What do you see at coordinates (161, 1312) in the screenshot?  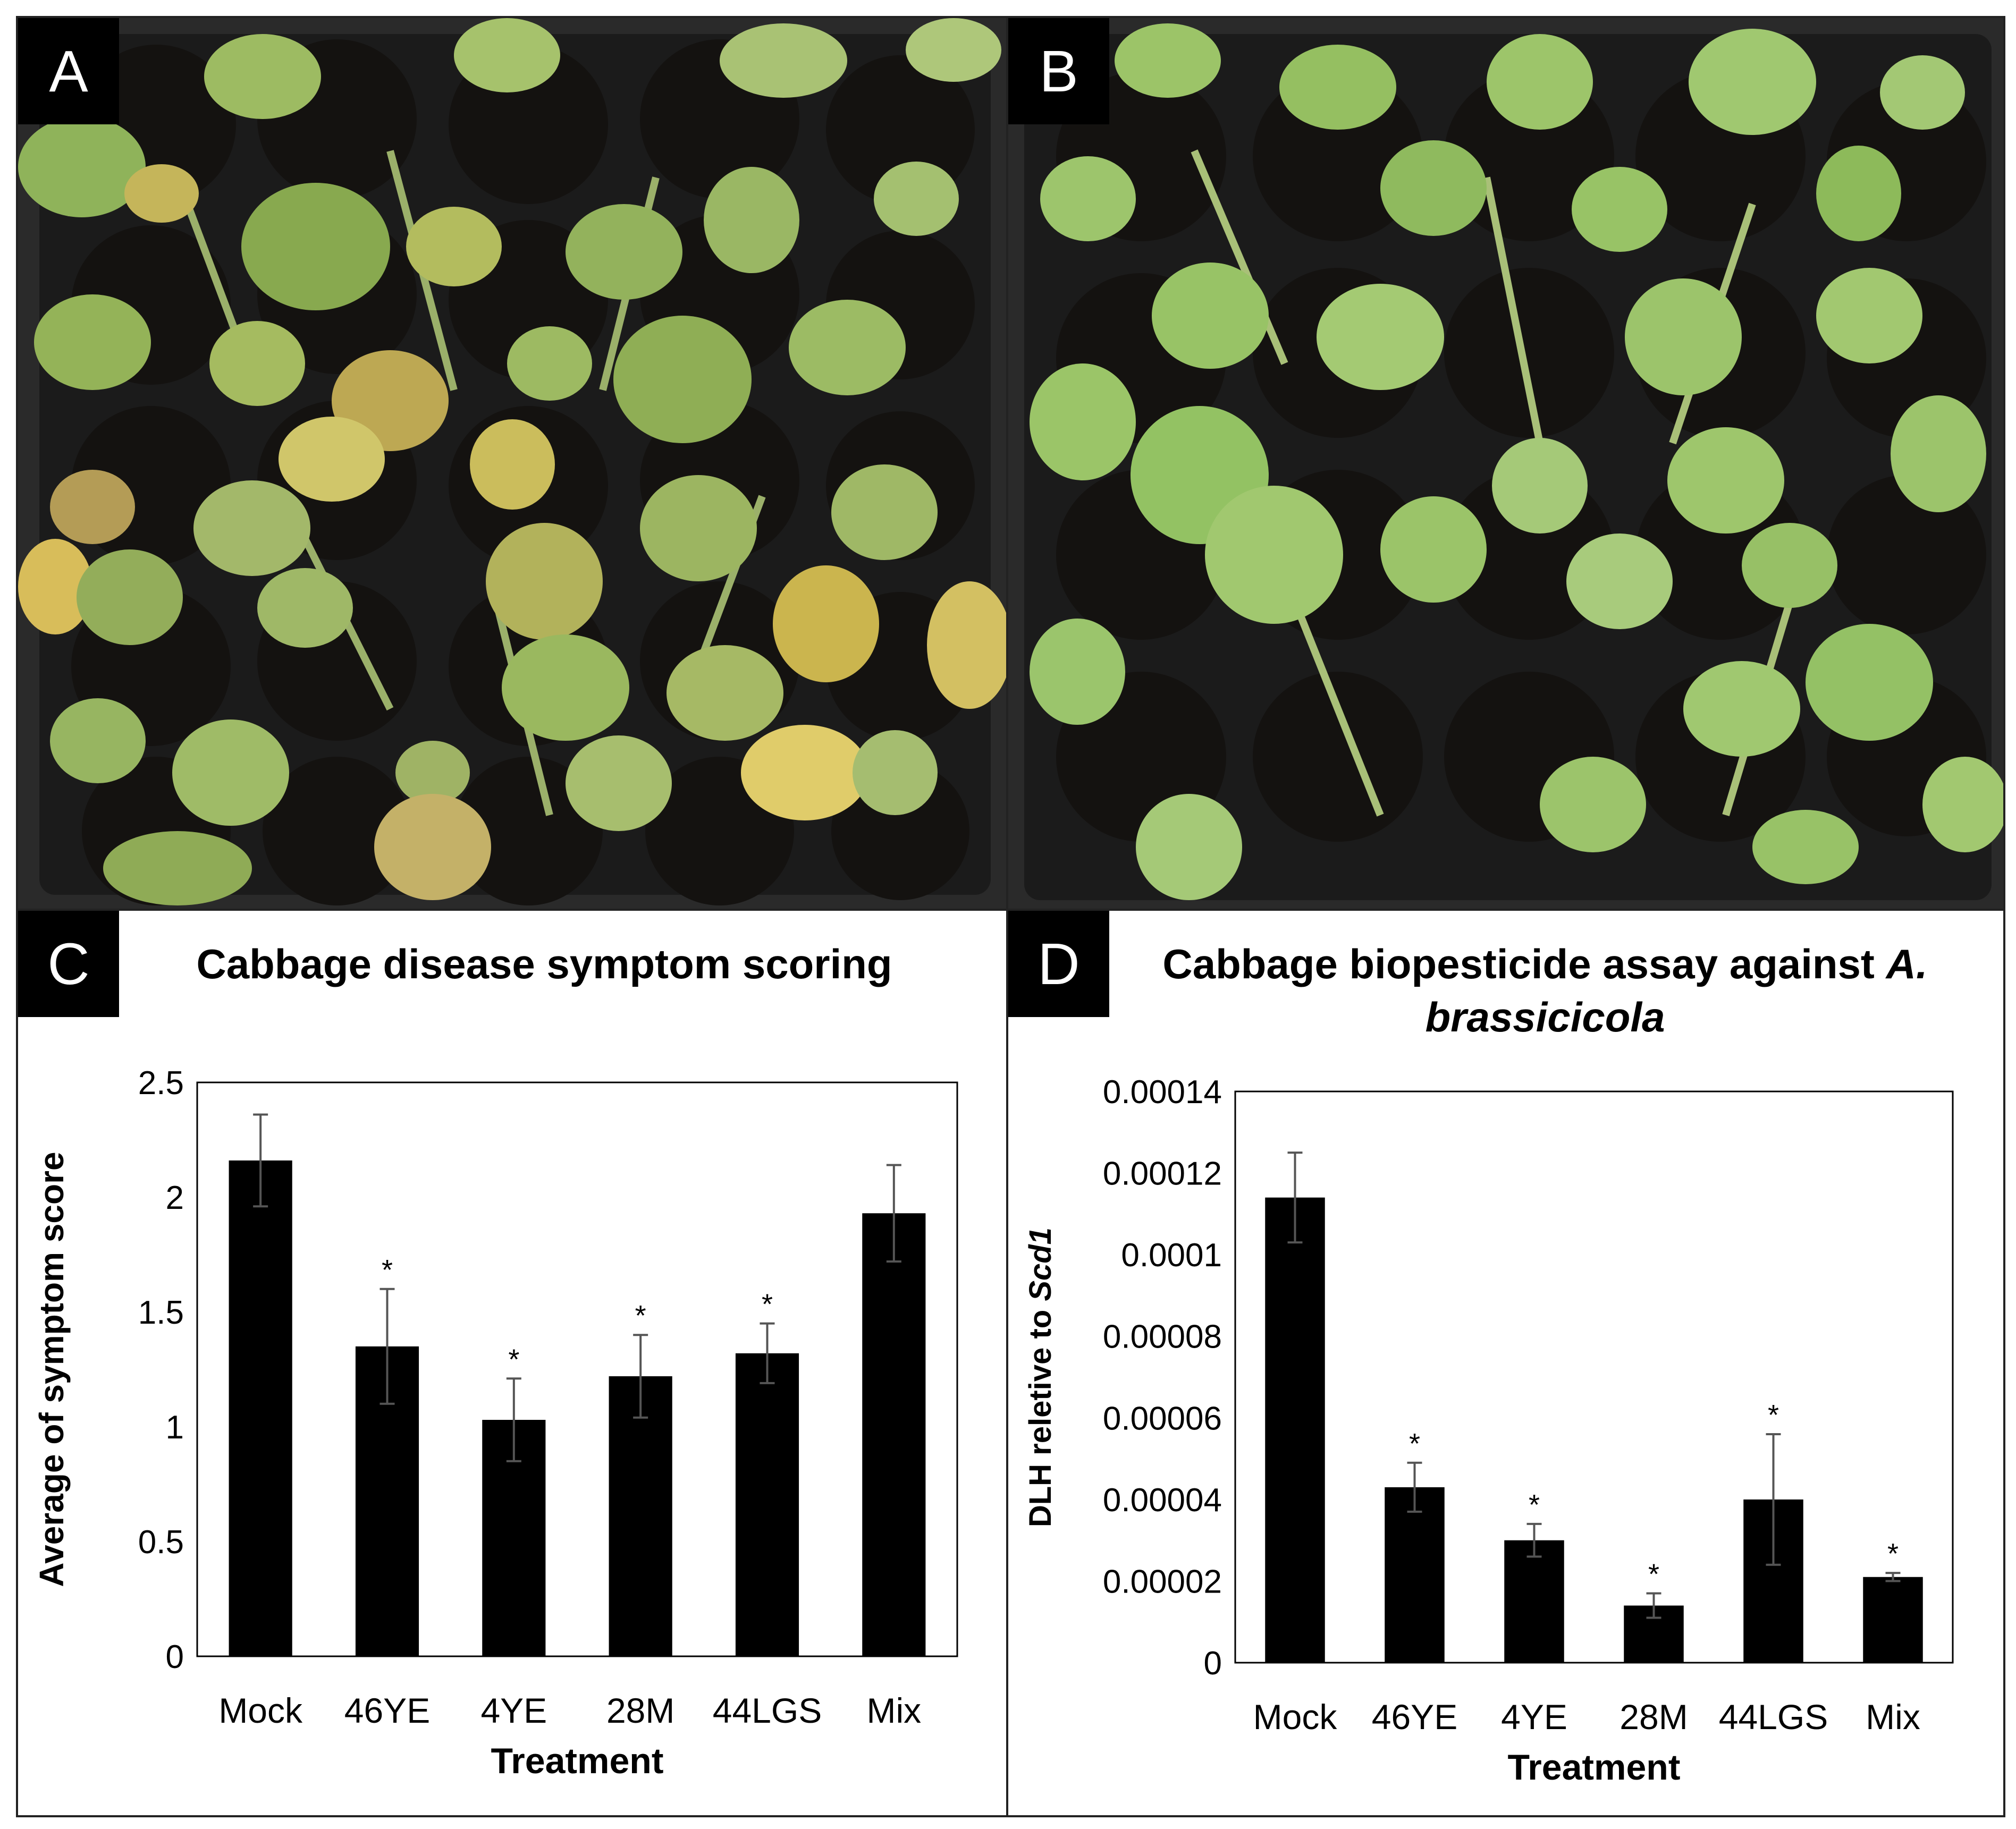 I see `y-tick-label: 1.5` at bounding box center [161, 1312].